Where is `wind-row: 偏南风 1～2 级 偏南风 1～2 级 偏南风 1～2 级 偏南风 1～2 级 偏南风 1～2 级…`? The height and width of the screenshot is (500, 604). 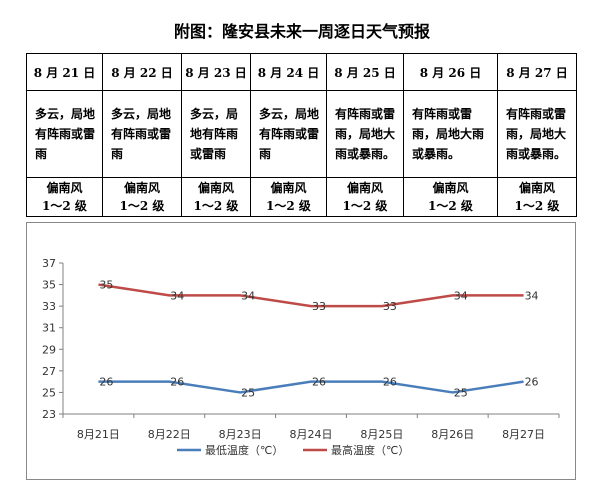 wind-row: 偏南风 1～2 级 偏南风 1～2 级 偏南风 1～2 级 偏南风 1～2 级 偏南风 1～2 级… is located at coordinates (301, 197).